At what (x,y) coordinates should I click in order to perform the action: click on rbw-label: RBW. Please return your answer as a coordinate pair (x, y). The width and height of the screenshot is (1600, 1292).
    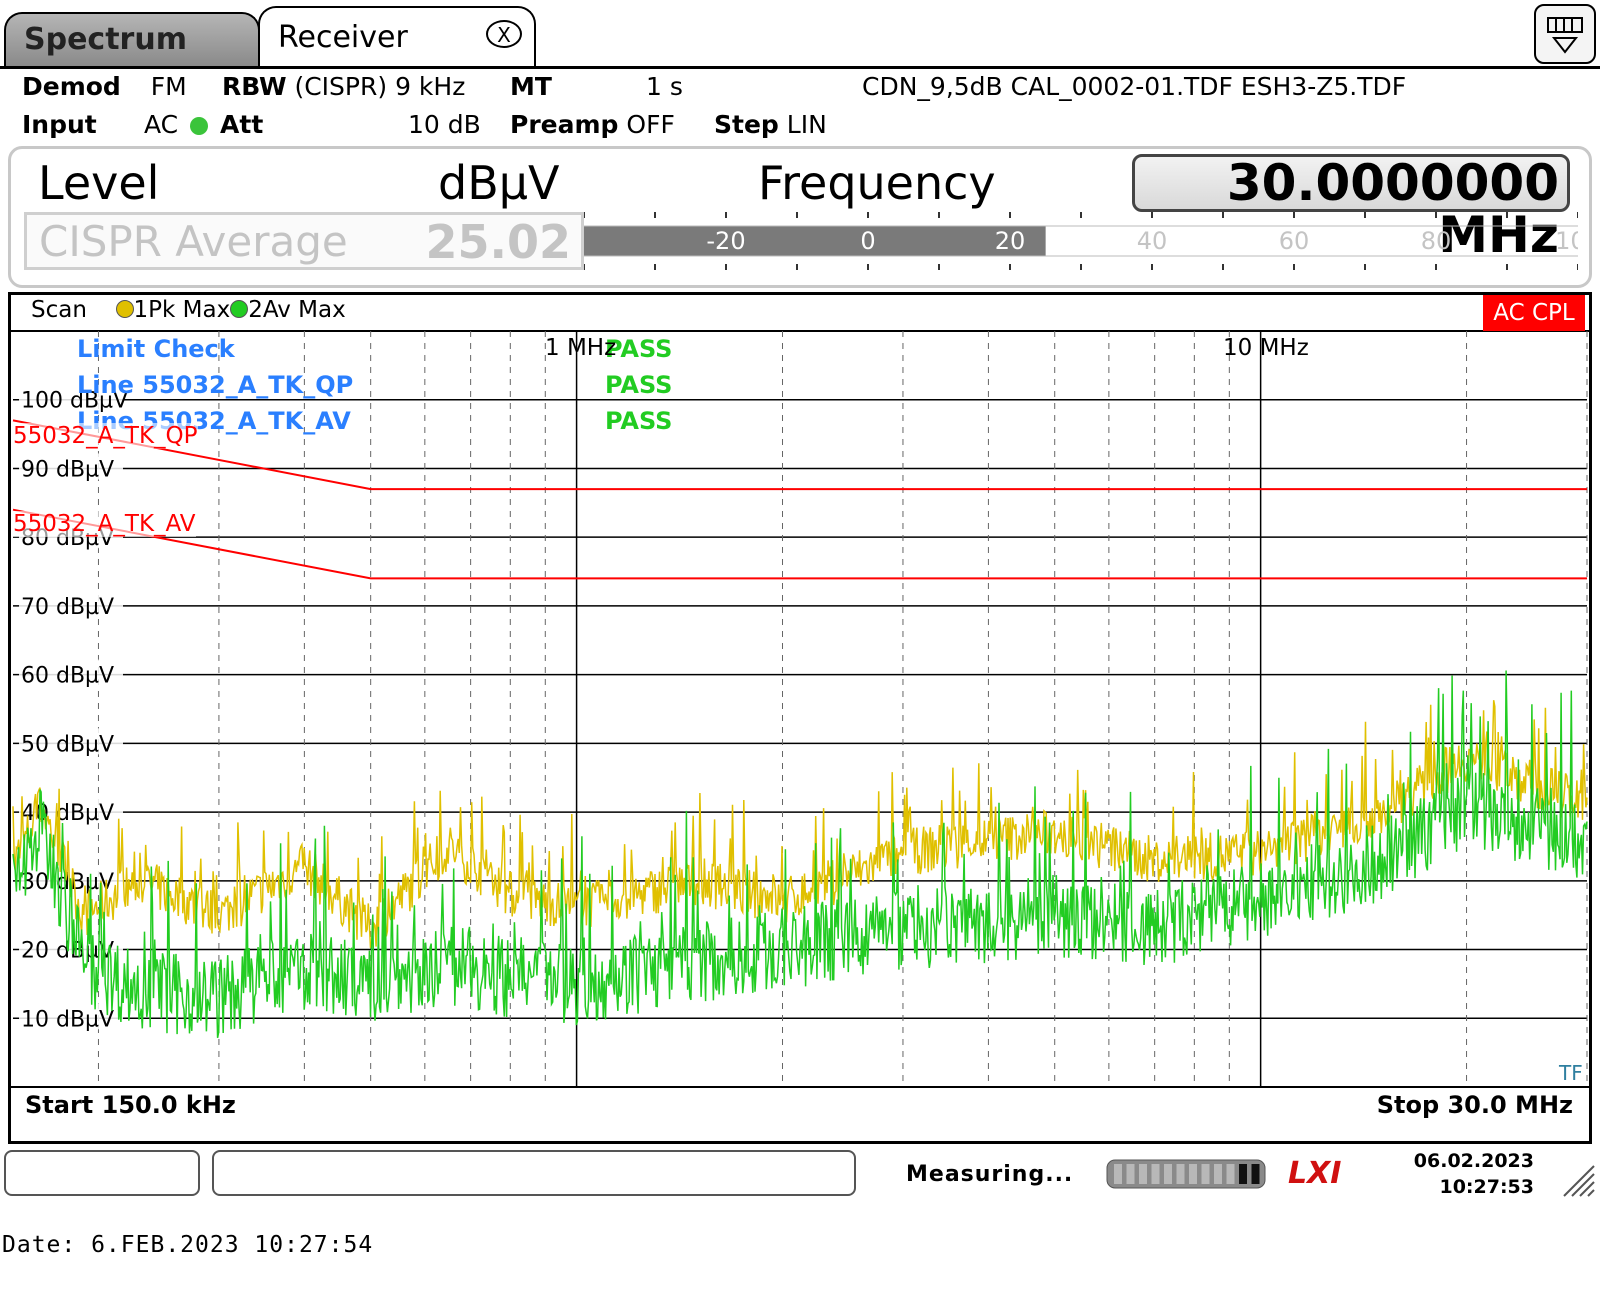
    Looking at the image, I should click on (254, 86).